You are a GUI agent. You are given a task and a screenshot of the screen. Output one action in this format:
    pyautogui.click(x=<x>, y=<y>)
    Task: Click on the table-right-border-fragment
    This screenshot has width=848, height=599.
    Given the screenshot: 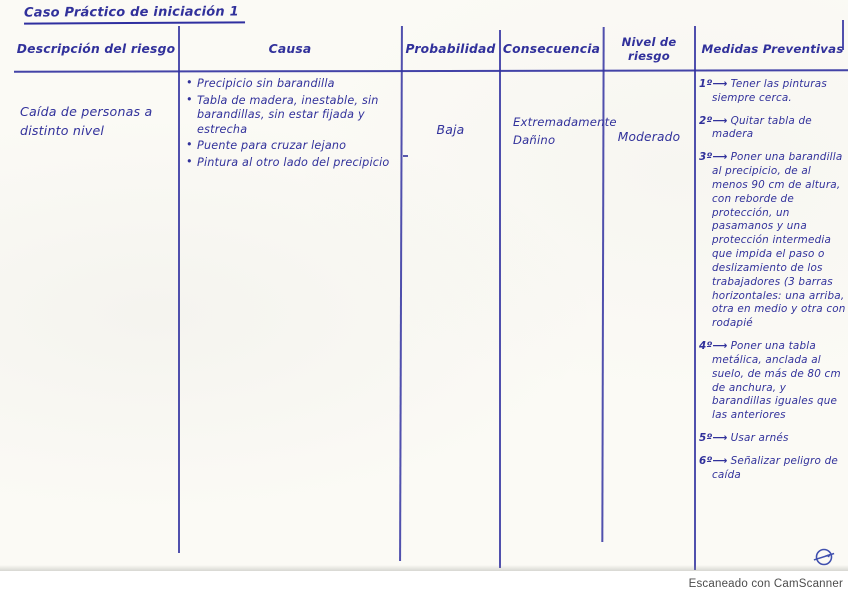 What is the action you would take?
    pyautogui.click(x=843, y=35)
    